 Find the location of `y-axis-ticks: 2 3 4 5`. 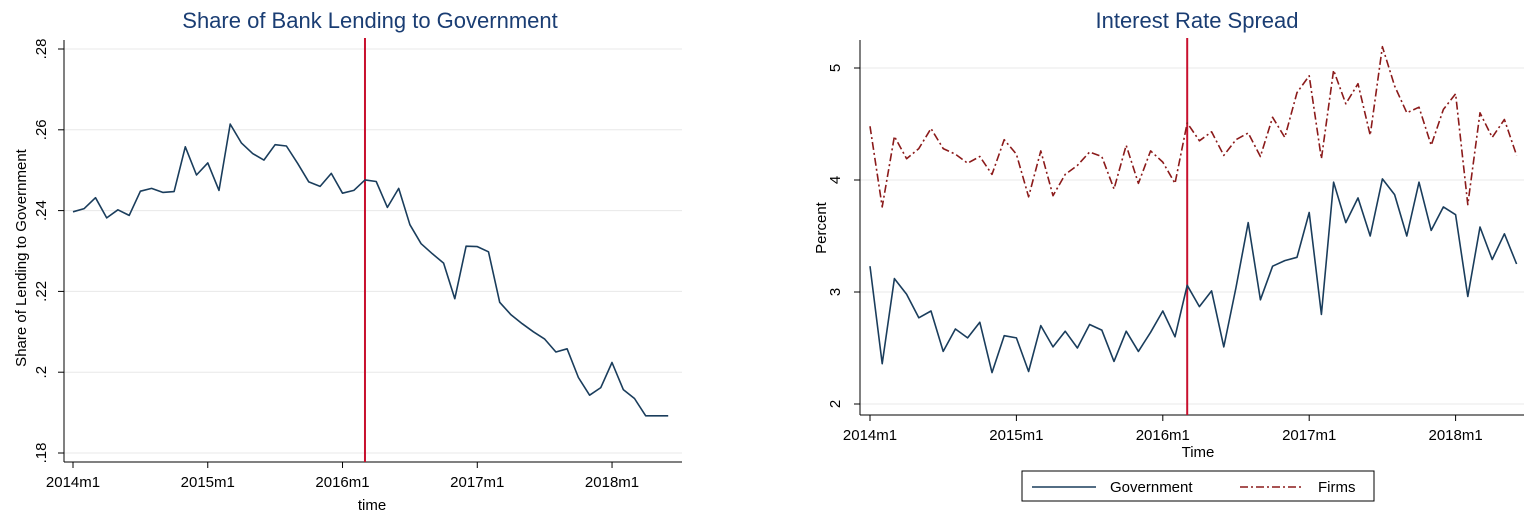

y-axis-ticks: 2 3 4 5 is located at coordinates (843, 236).